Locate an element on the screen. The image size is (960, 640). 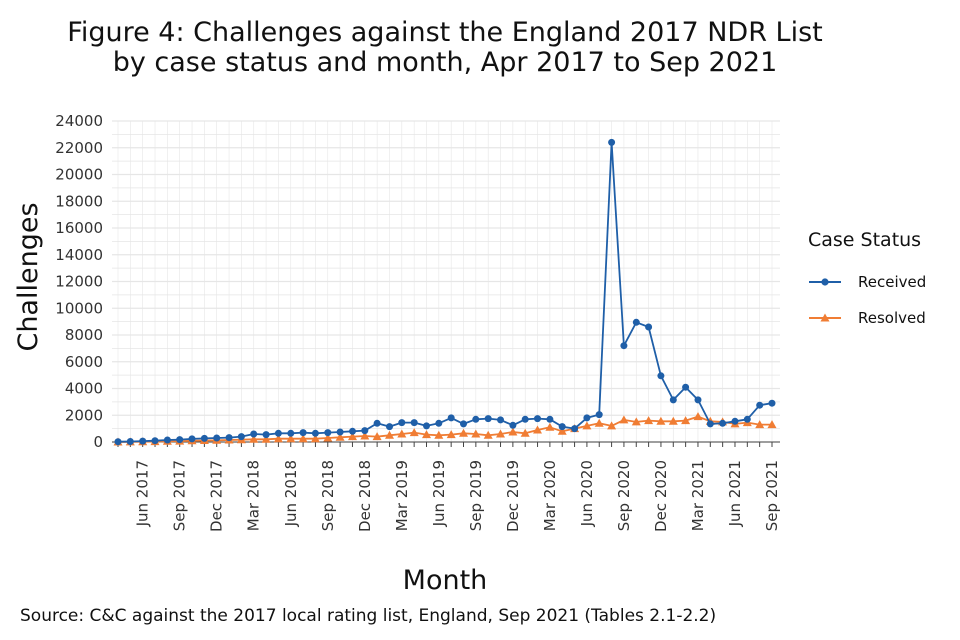
y-tick-label: 24000 is located at coordinates (79, 121).